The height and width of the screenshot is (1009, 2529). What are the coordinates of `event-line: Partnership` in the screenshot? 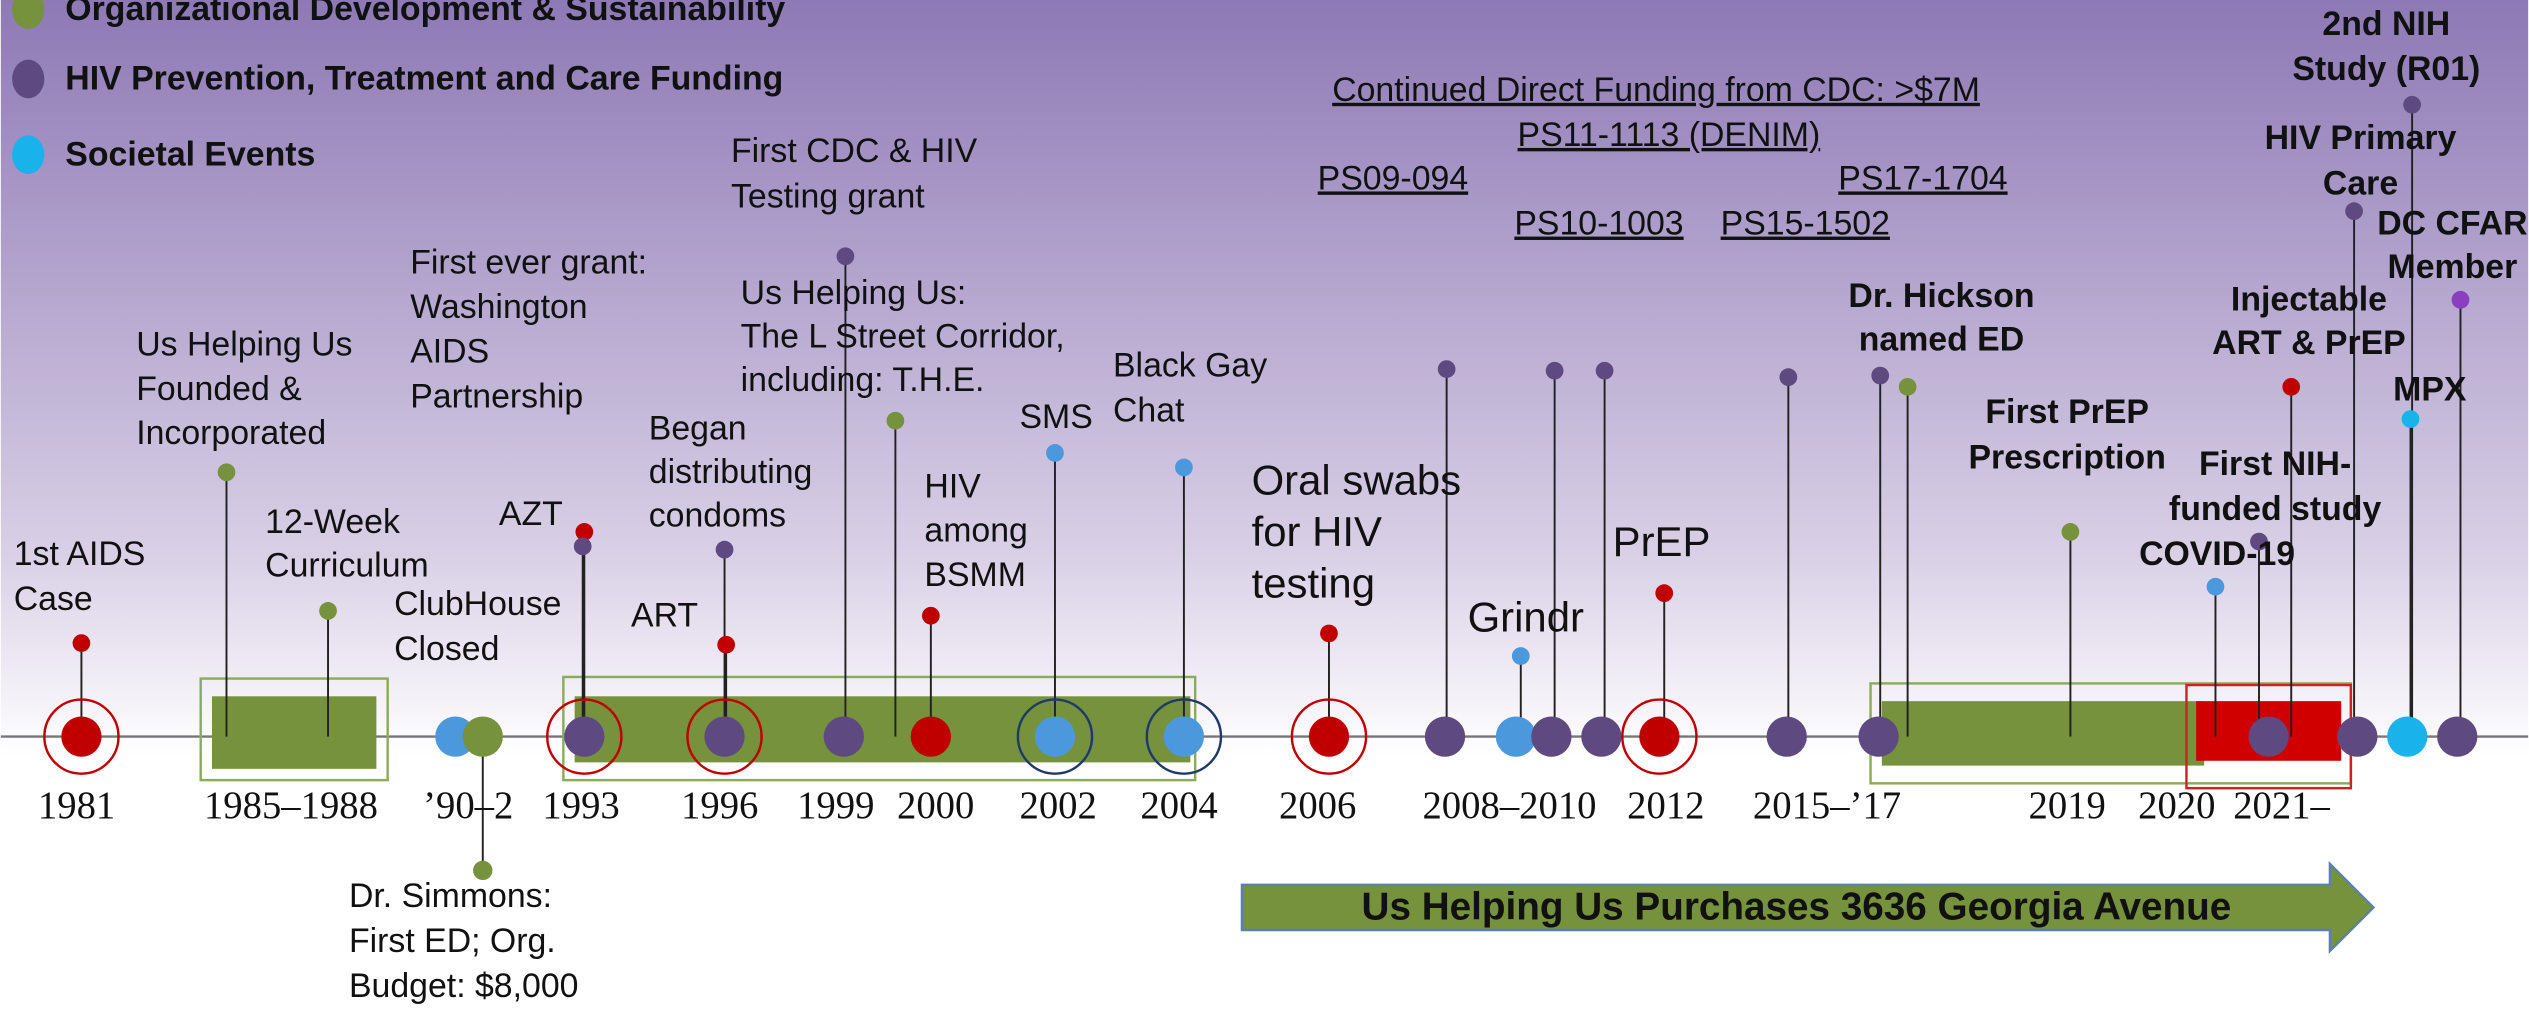 It's located at (496, 396).